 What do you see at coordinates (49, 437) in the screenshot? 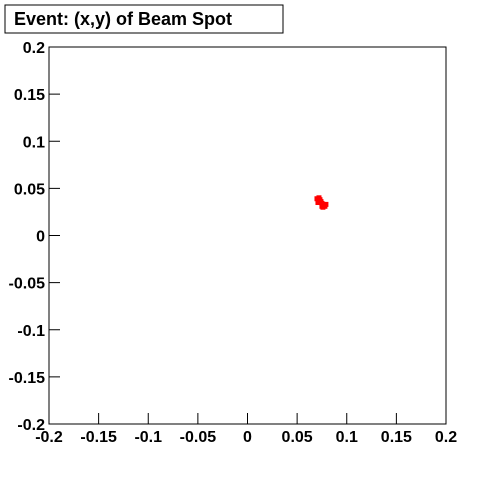
I see `x-tick-label: -0.2` at bounding box center [49, 437].